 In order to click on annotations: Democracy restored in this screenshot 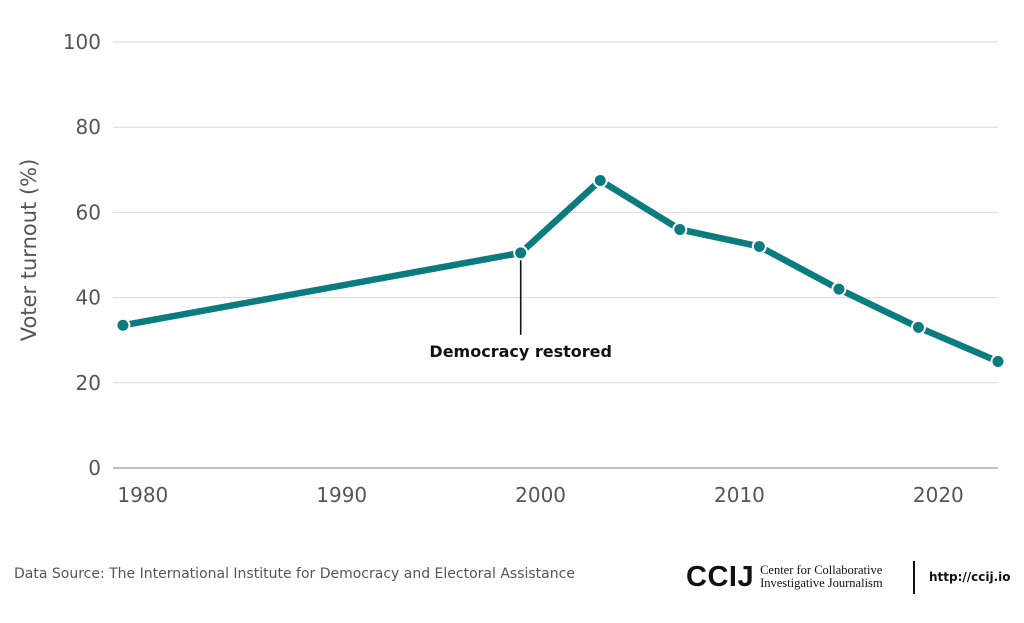, I will do `click(520, 309)`.